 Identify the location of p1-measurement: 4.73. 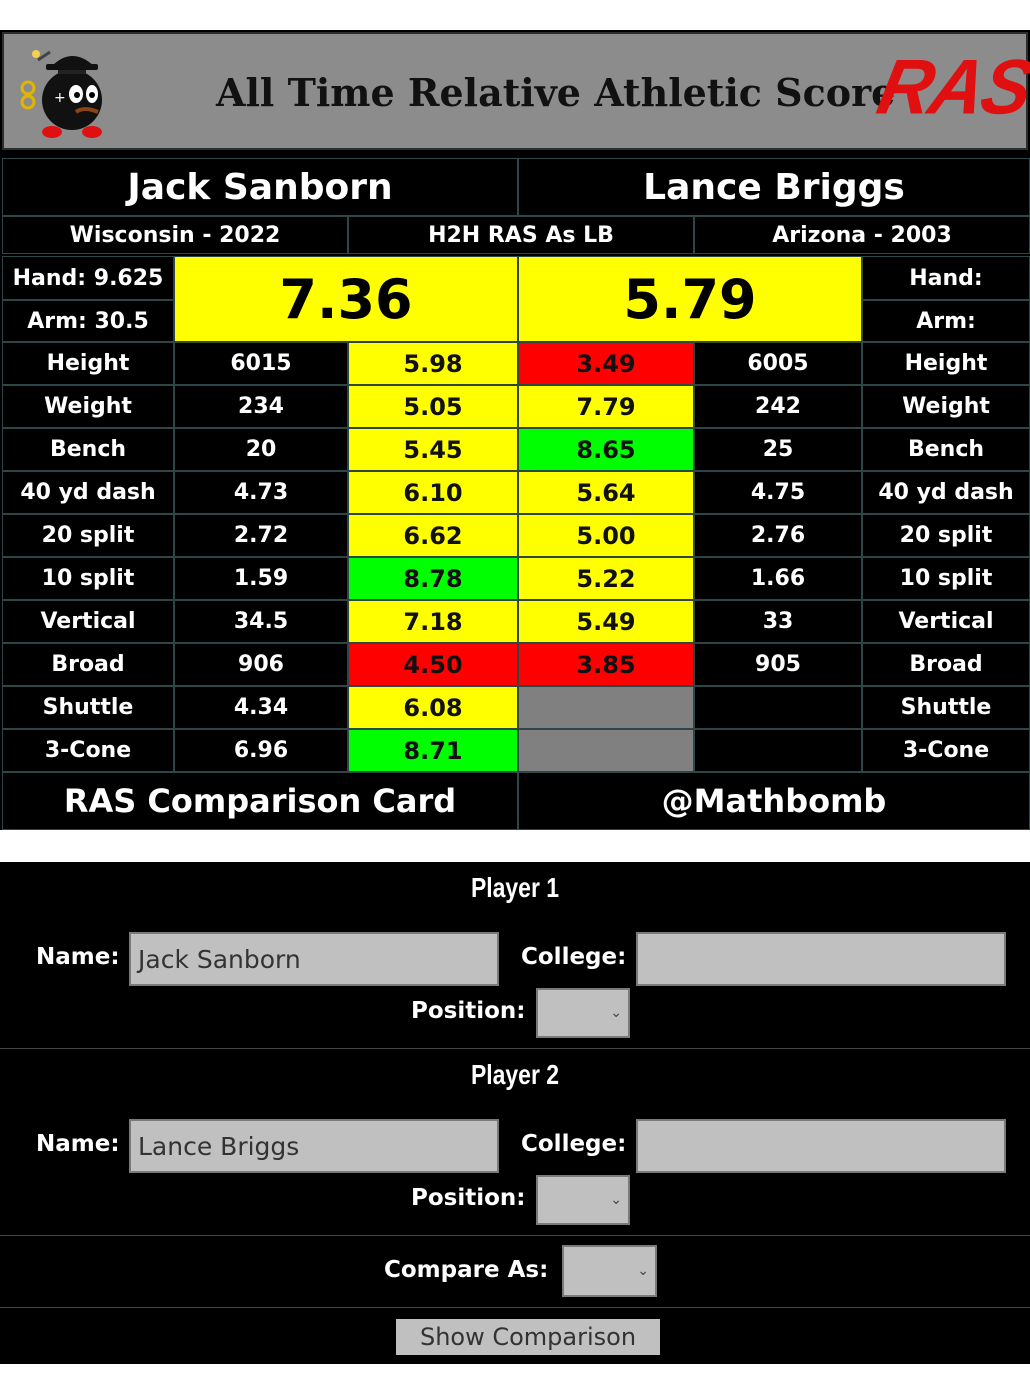
(261, 492).